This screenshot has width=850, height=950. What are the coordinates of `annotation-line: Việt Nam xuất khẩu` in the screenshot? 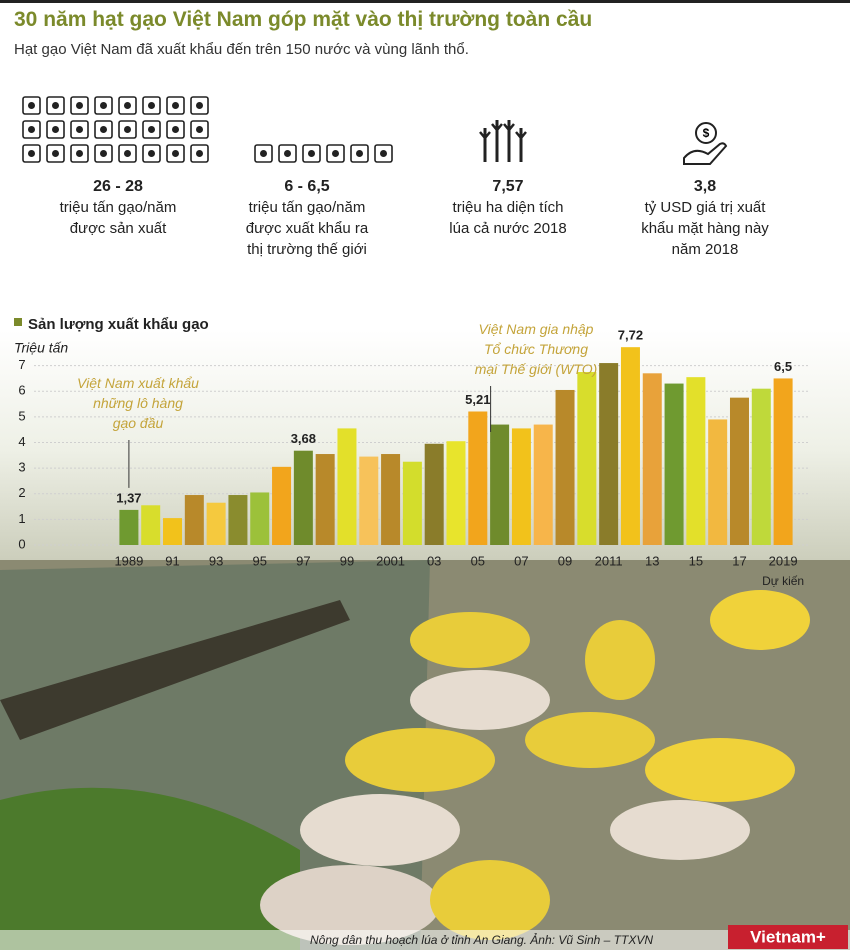 It's located at (138, 383).